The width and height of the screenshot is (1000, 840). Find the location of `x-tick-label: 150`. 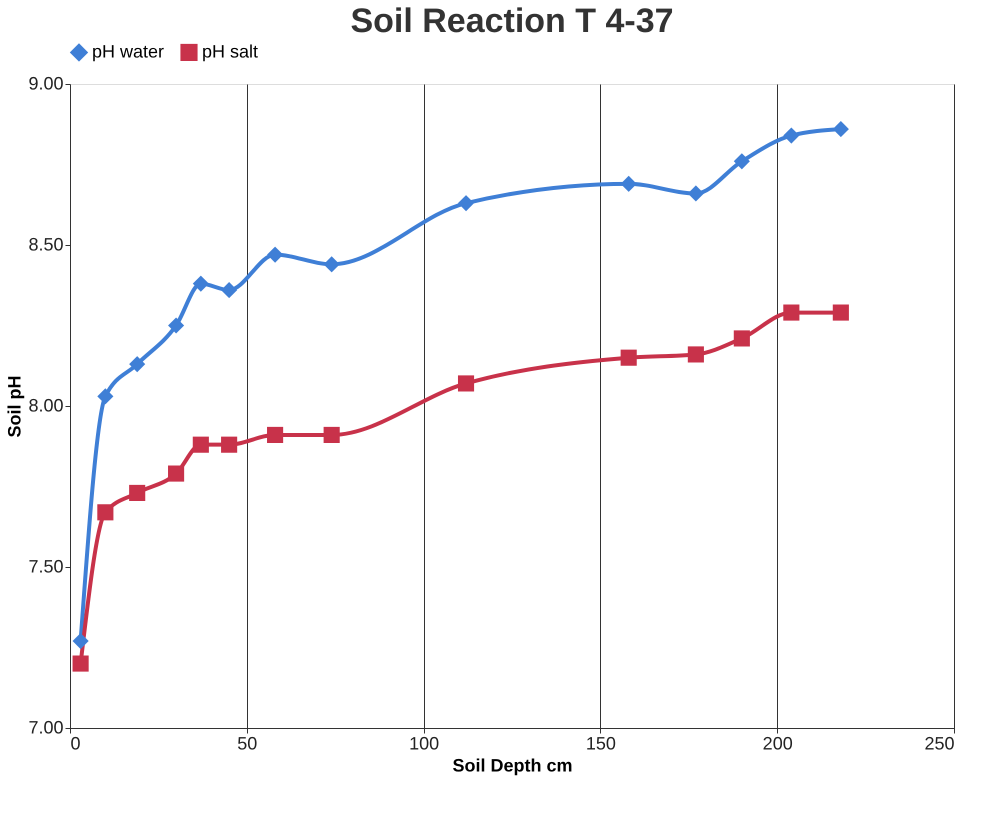

x-tick-label: 150 is located at coordinates (601, 744).